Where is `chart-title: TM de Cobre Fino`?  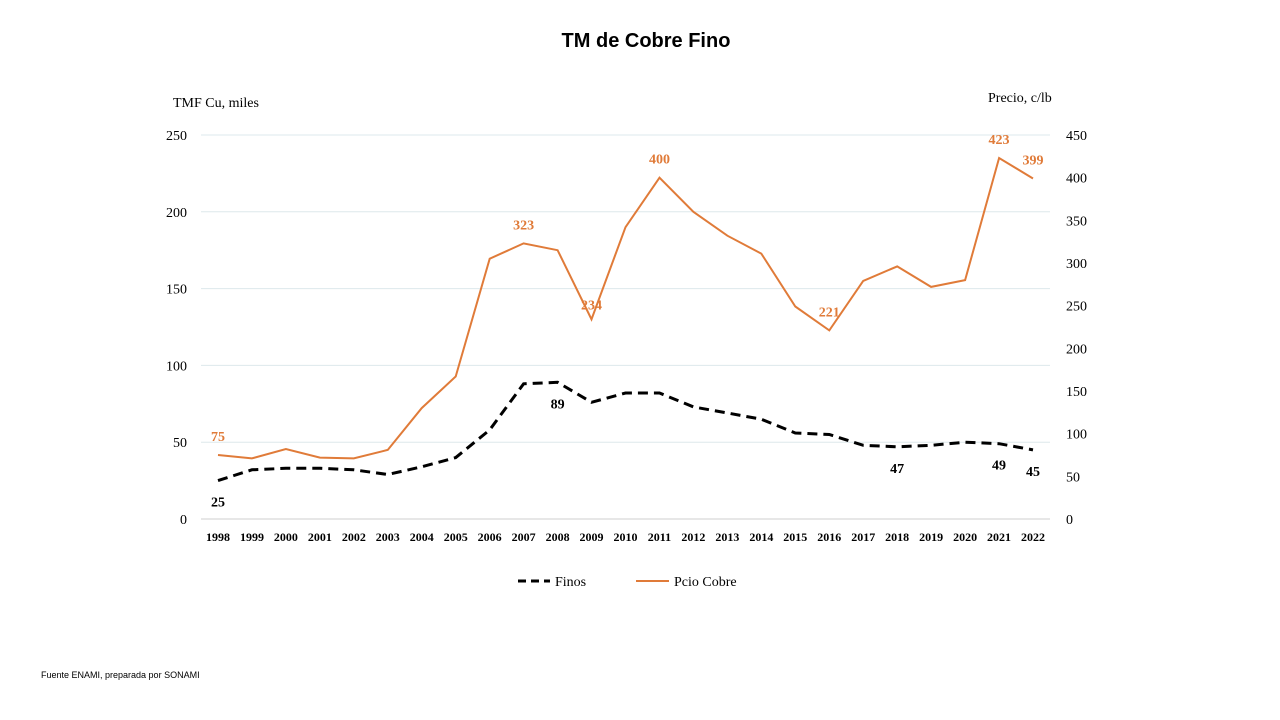
chart-title: TM de Cobre Fino is located at coordinates (646, 41).